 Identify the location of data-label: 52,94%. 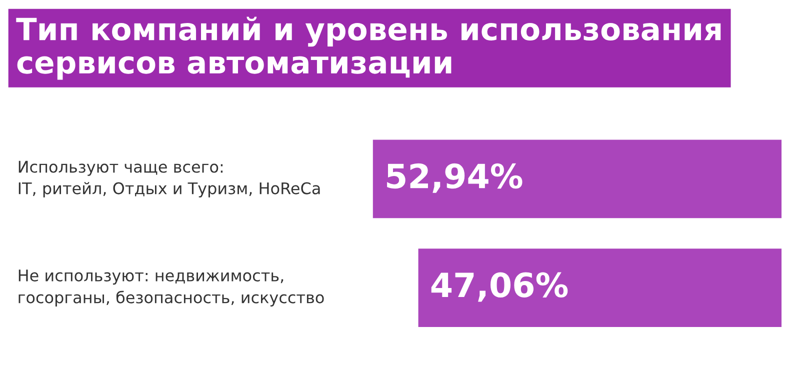
(454, 178).